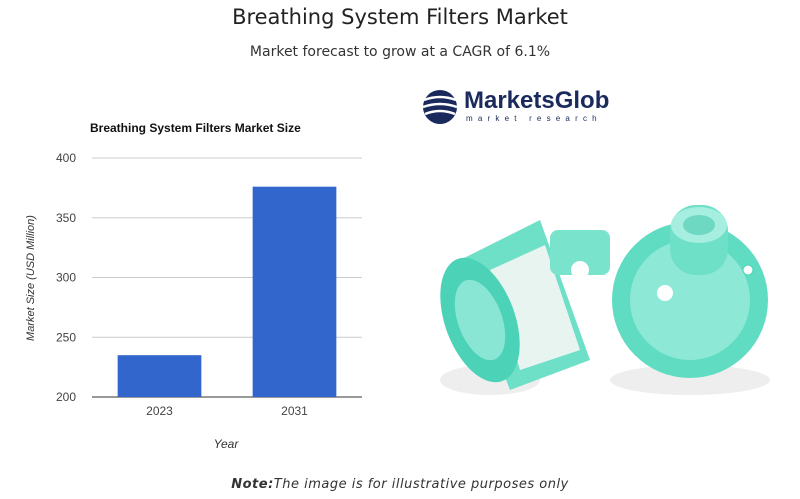  Describe the element at coordinates (66, 337) in the screenshot. I see `y-tick-label: 250` at that location.